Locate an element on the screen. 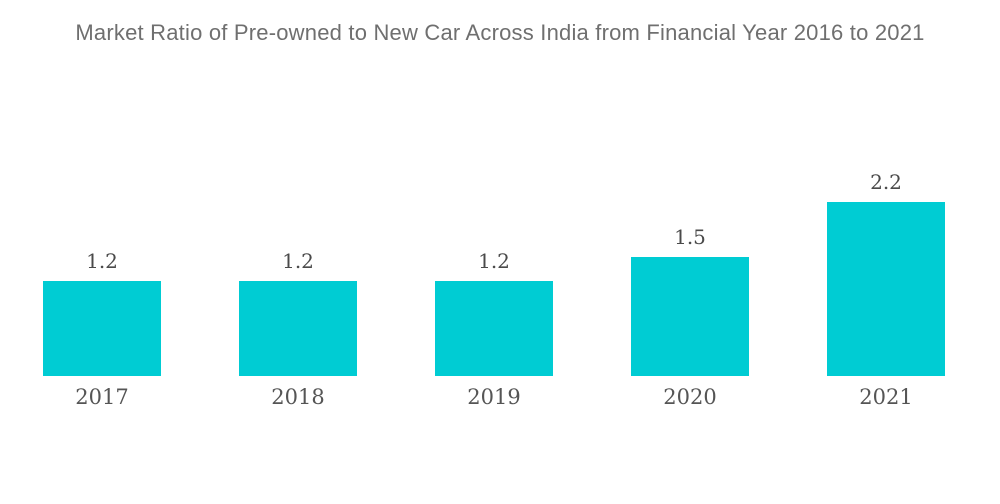  bar-2019 is located at coordinates (494, 328).